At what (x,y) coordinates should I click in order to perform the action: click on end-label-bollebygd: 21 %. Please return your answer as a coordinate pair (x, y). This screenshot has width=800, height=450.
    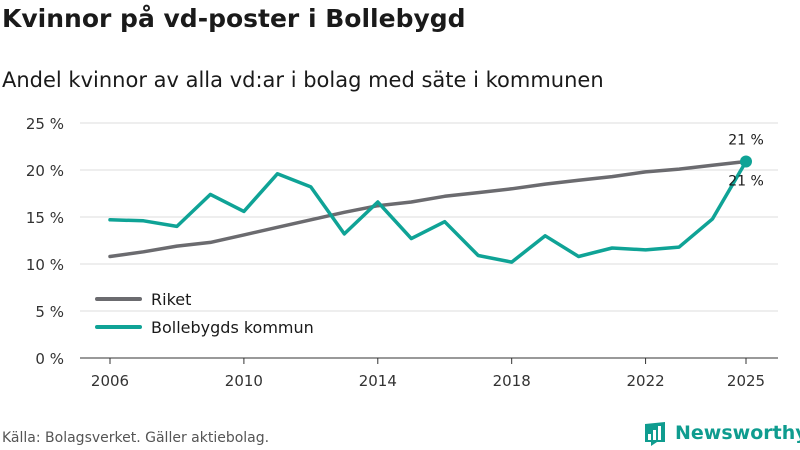
    Looking at the image, I should click on (746, 182).